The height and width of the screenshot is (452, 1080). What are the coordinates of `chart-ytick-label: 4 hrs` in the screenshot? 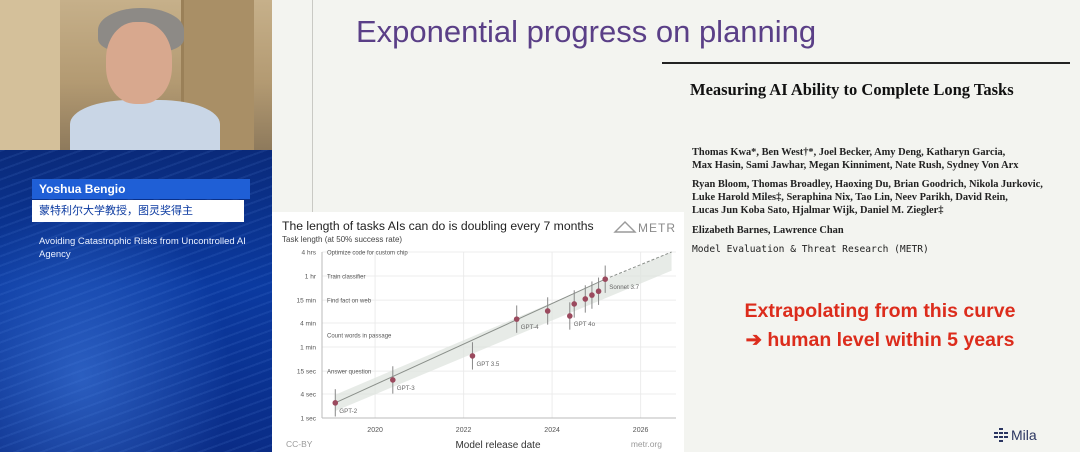 It's located at (309, 253).